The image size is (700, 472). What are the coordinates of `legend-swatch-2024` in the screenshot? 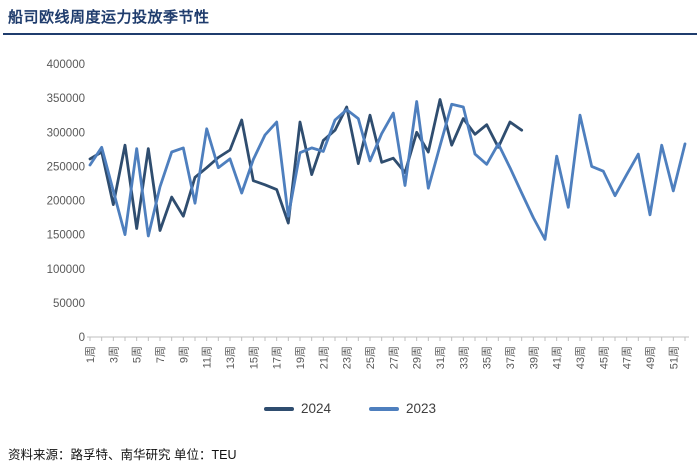 It's located at (278, 408).